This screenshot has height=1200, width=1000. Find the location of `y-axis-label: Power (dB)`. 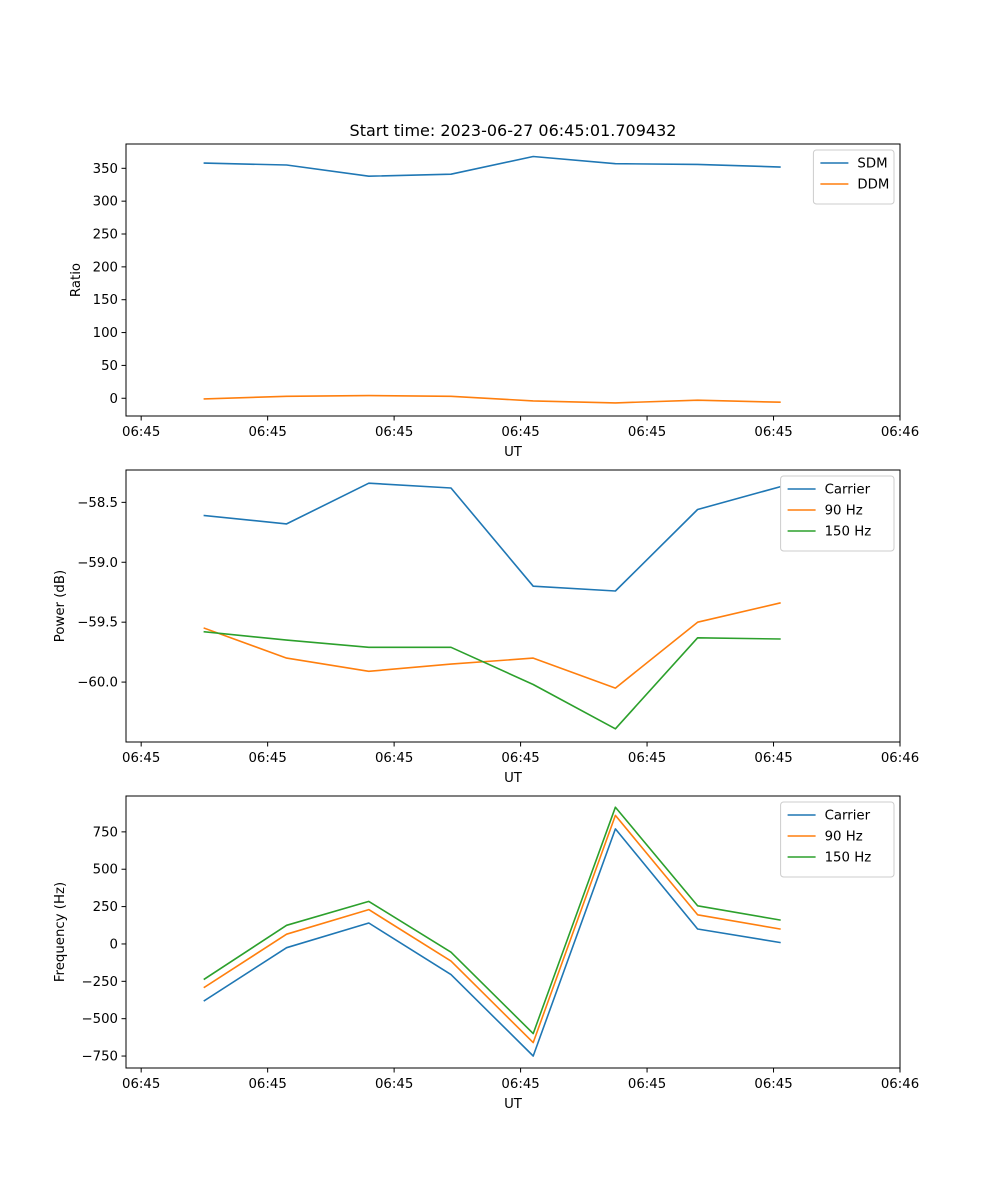

y-axis-label: Power (dB) is located at coordinates (60, 606).